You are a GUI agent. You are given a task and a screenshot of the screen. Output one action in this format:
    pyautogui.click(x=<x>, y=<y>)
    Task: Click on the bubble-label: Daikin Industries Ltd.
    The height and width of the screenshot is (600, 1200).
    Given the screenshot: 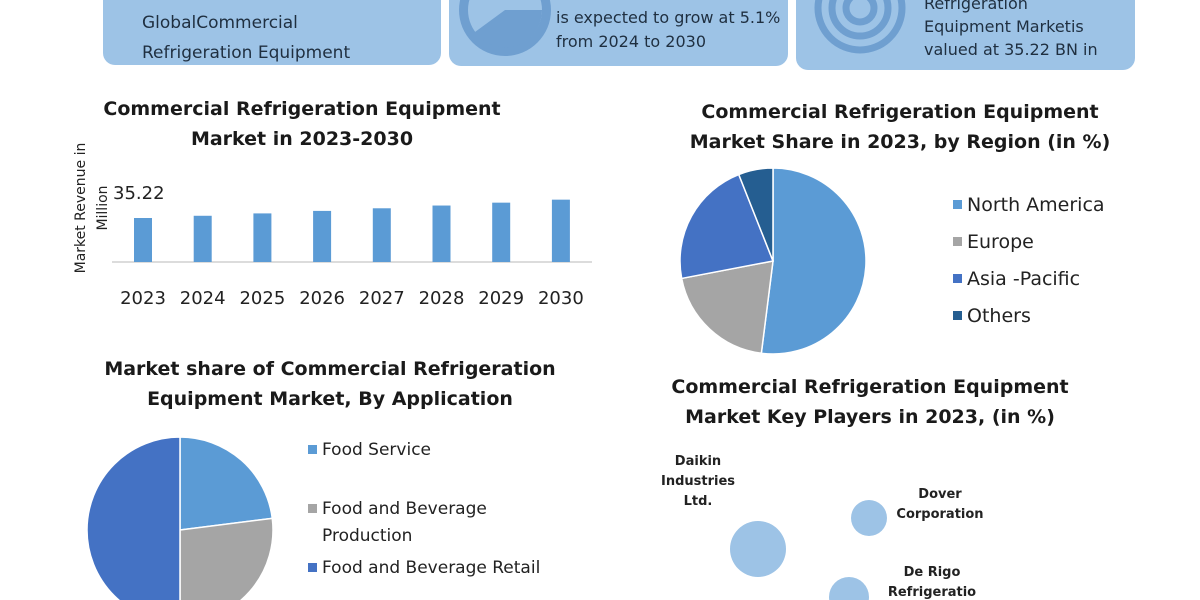 What is the action you would take?
    pyautogui.click(x=698, y=481)
    